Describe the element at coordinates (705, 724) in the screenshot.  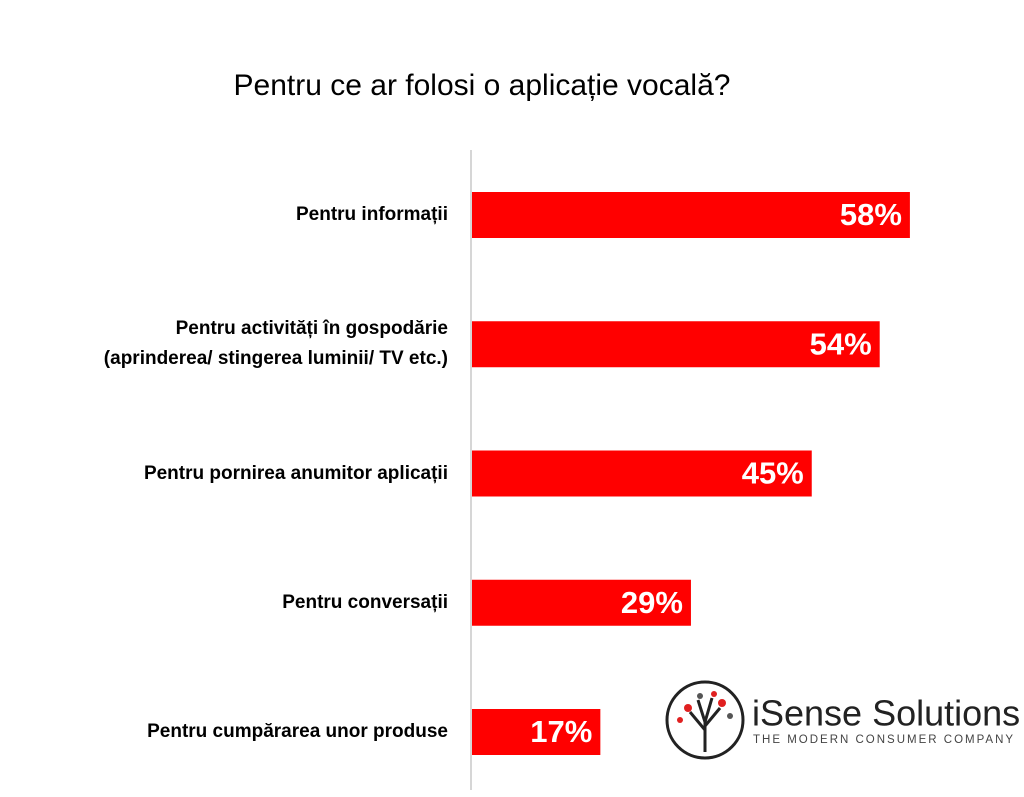
I see `logo-tree` at that location.